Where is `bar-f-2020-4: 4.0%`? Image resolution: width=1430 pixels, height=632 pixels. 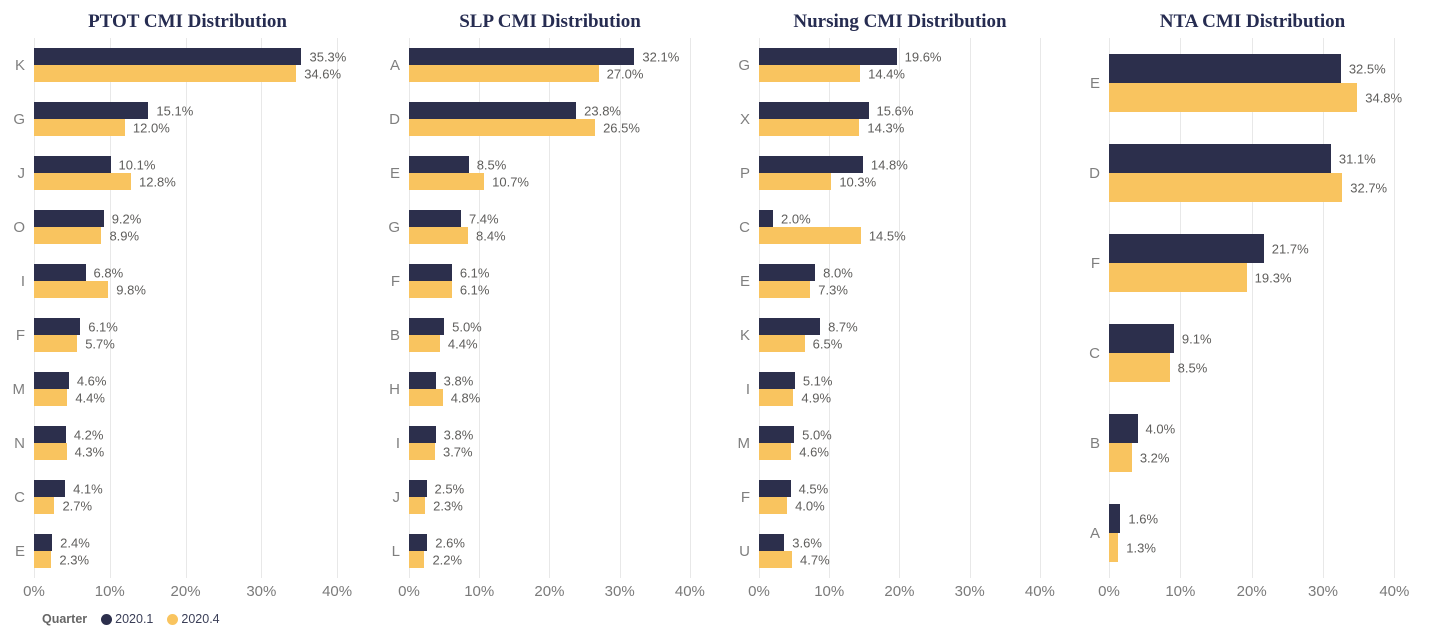 bar-f-2020-4: 4.0% is located at coordinates (792, 505).